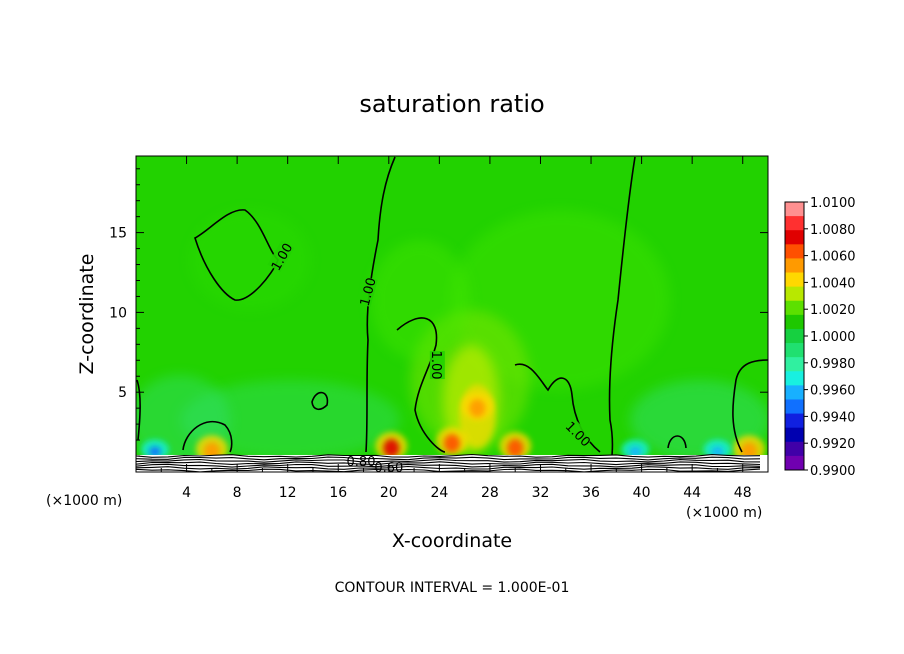  What do you see at coordinates (451, 104) in the screenshot?
I see `chart-title: saturation ratio` at bounding box center [451, 104].